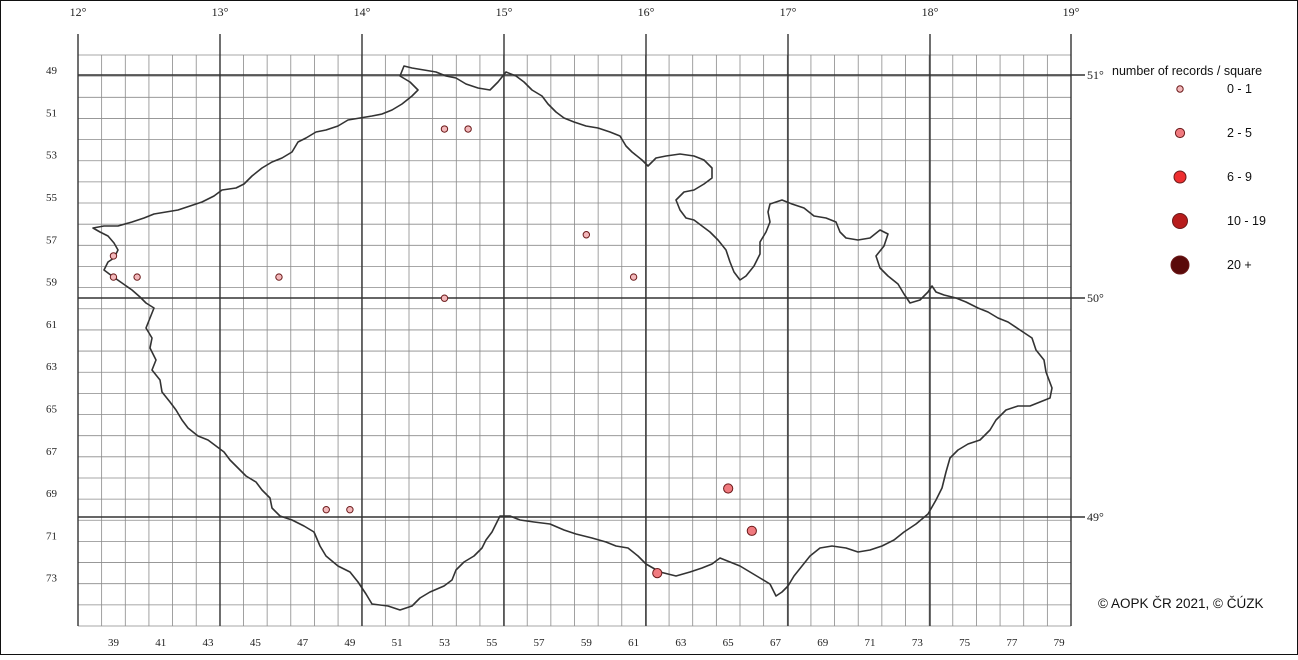  What do you see at coordinates (256, 643) in the screenshot?
I see `column-label: 45` at bounding box center [256, 643].